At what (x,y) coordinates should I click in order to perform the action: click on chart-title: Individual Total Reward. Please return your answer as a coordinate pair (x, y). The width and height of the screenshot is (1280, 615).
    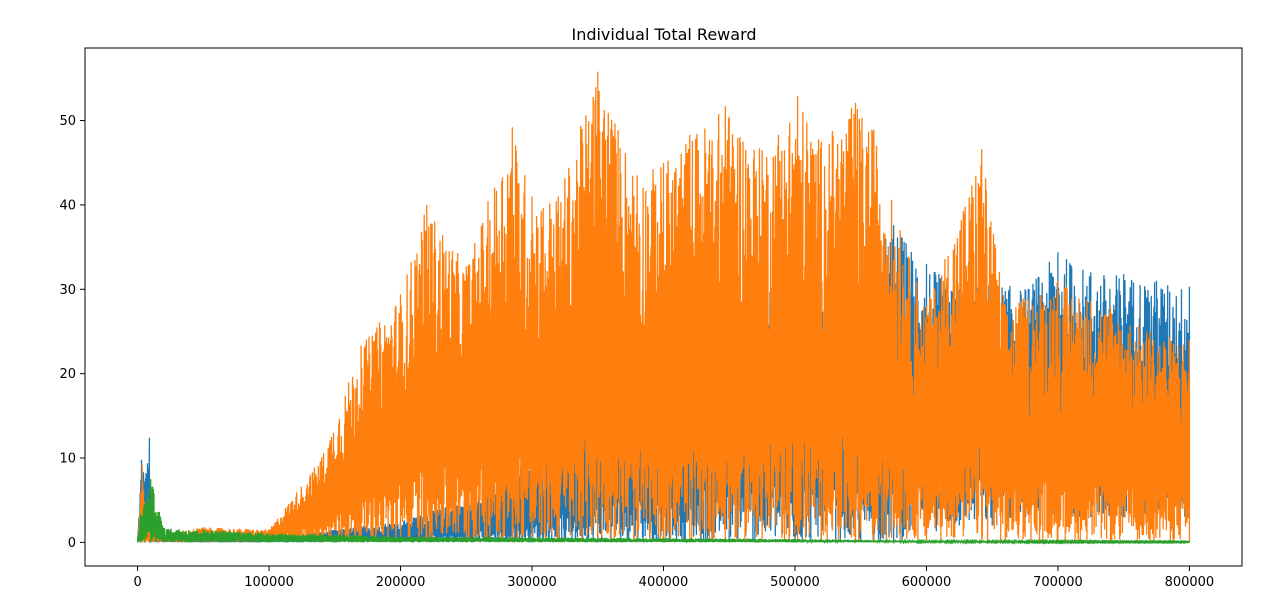
    Looking at the image, I should click on (663, 34).